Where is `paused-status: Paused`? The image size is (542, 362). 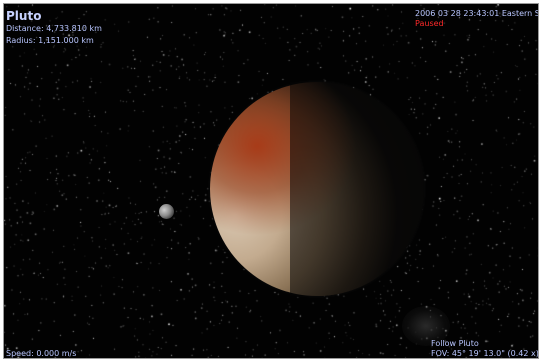 paused-status: Paused is located at coordinates (429, 23).